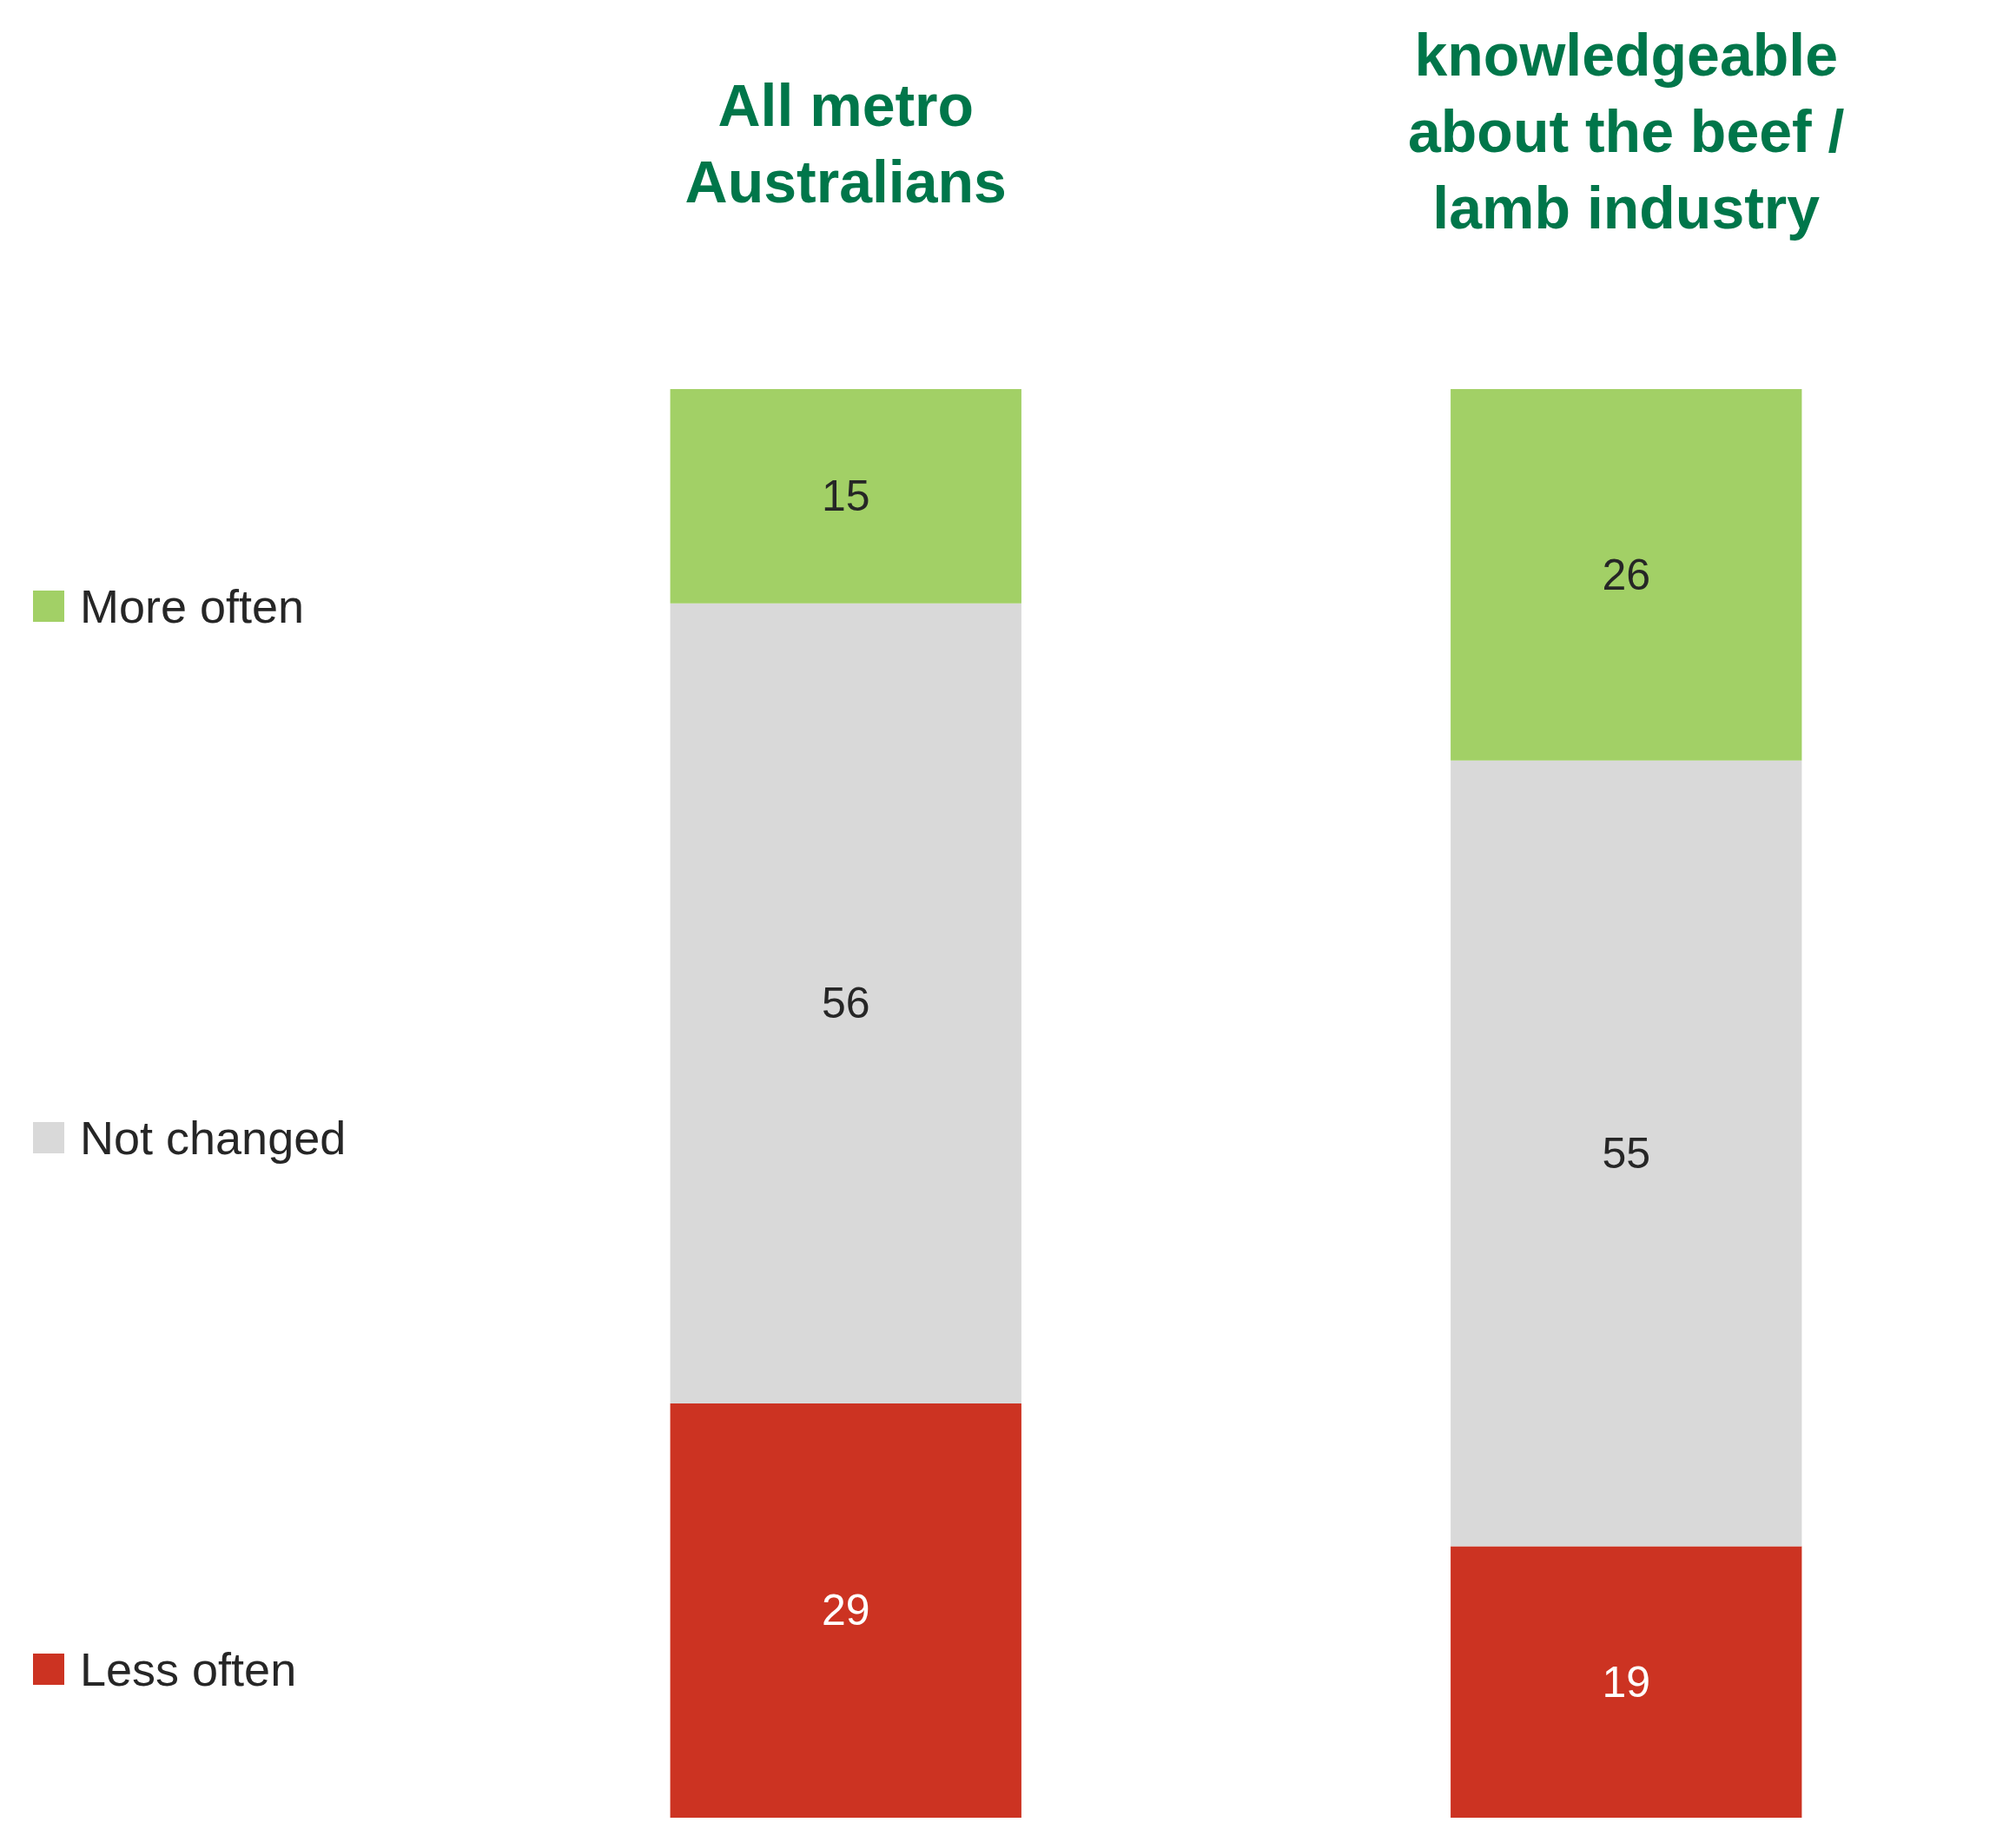 This screenshot has width=2016, height=1829. I want to click on data-label: 15, so click(845, 497).